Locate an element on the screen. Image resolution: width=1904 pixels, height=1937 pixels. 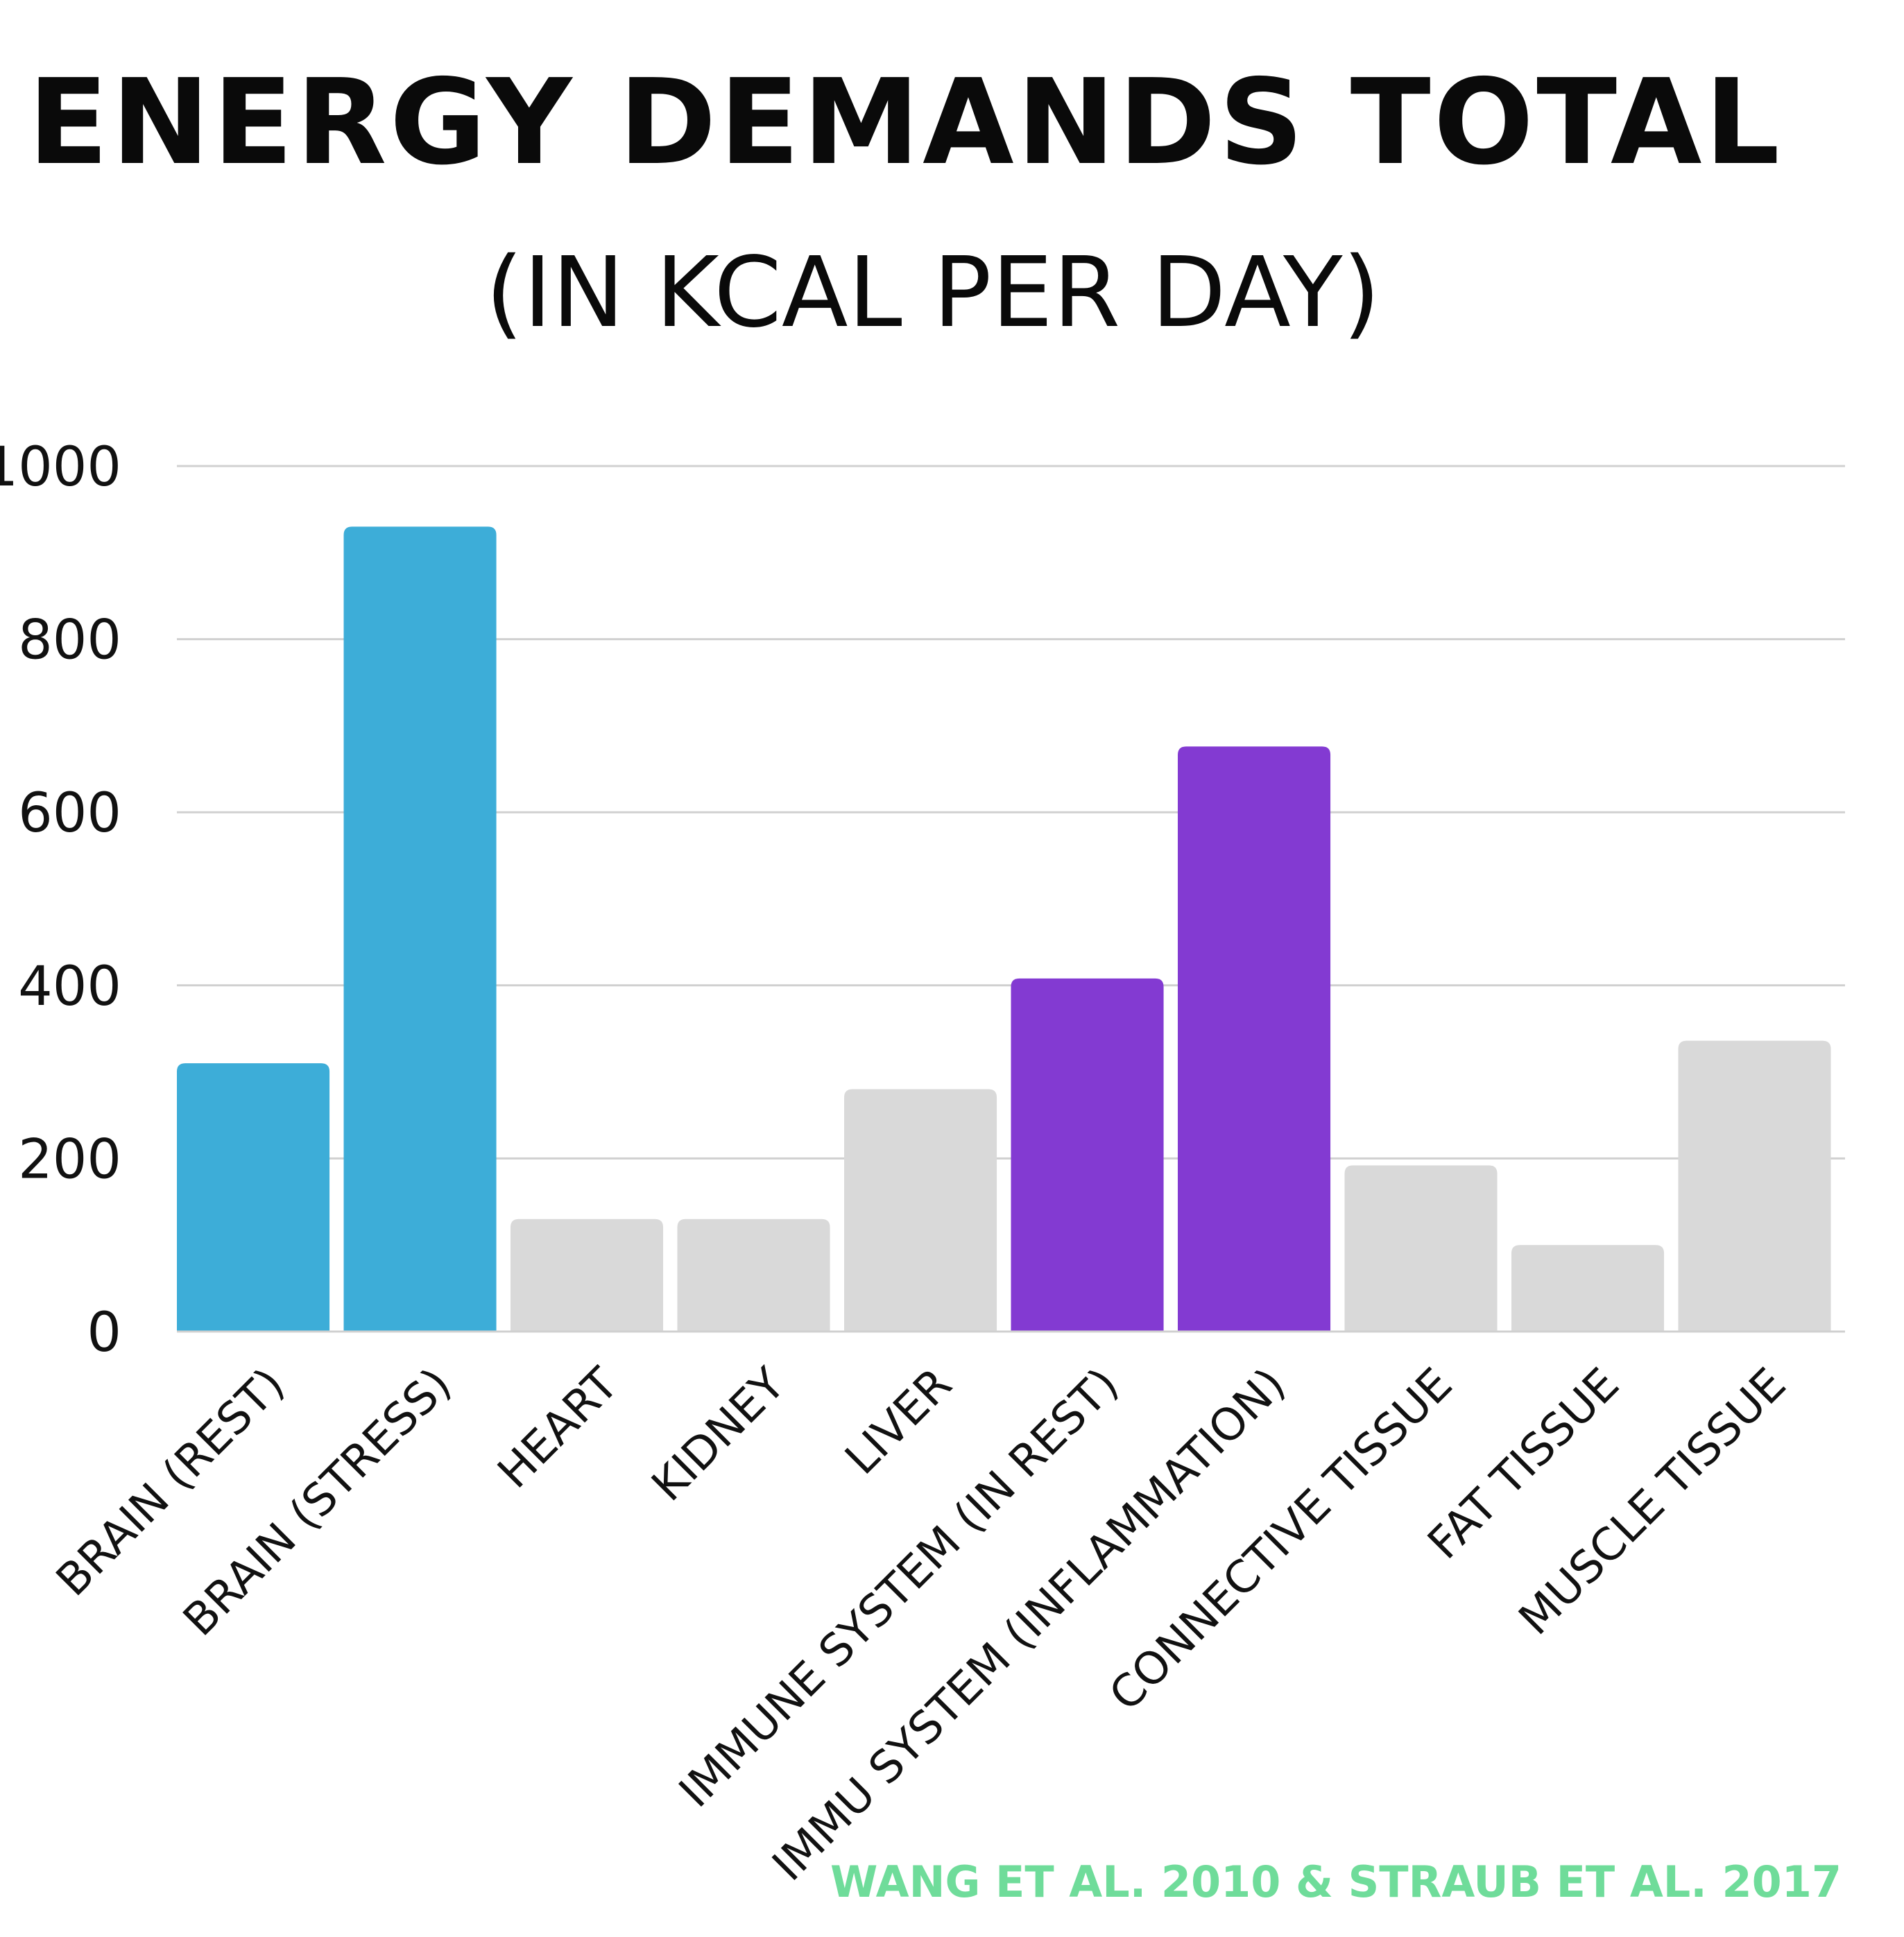
bar-immu-system-inflammation is located at coordinates (1254, 1039).